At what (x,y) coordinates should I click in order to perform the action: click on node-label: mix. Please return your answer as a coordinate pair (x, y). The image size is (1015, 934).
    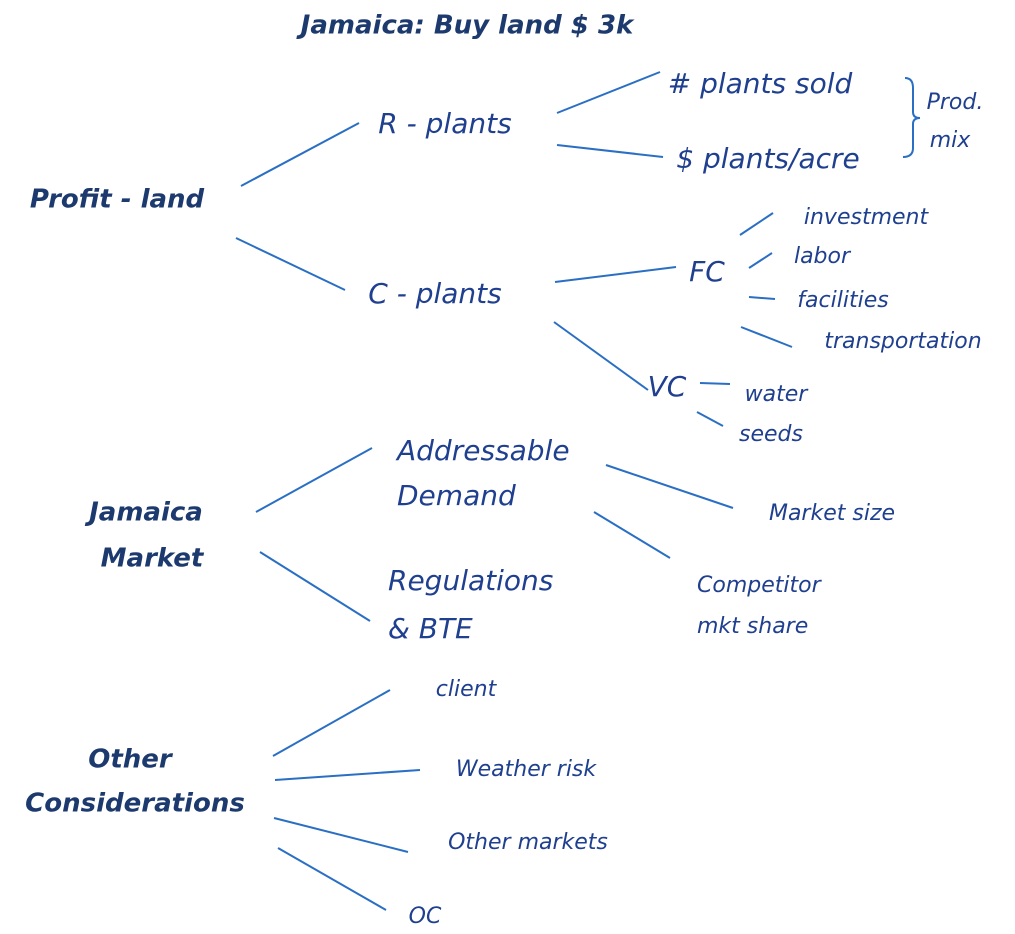
    Looking at the image, I should click on (951, 140).